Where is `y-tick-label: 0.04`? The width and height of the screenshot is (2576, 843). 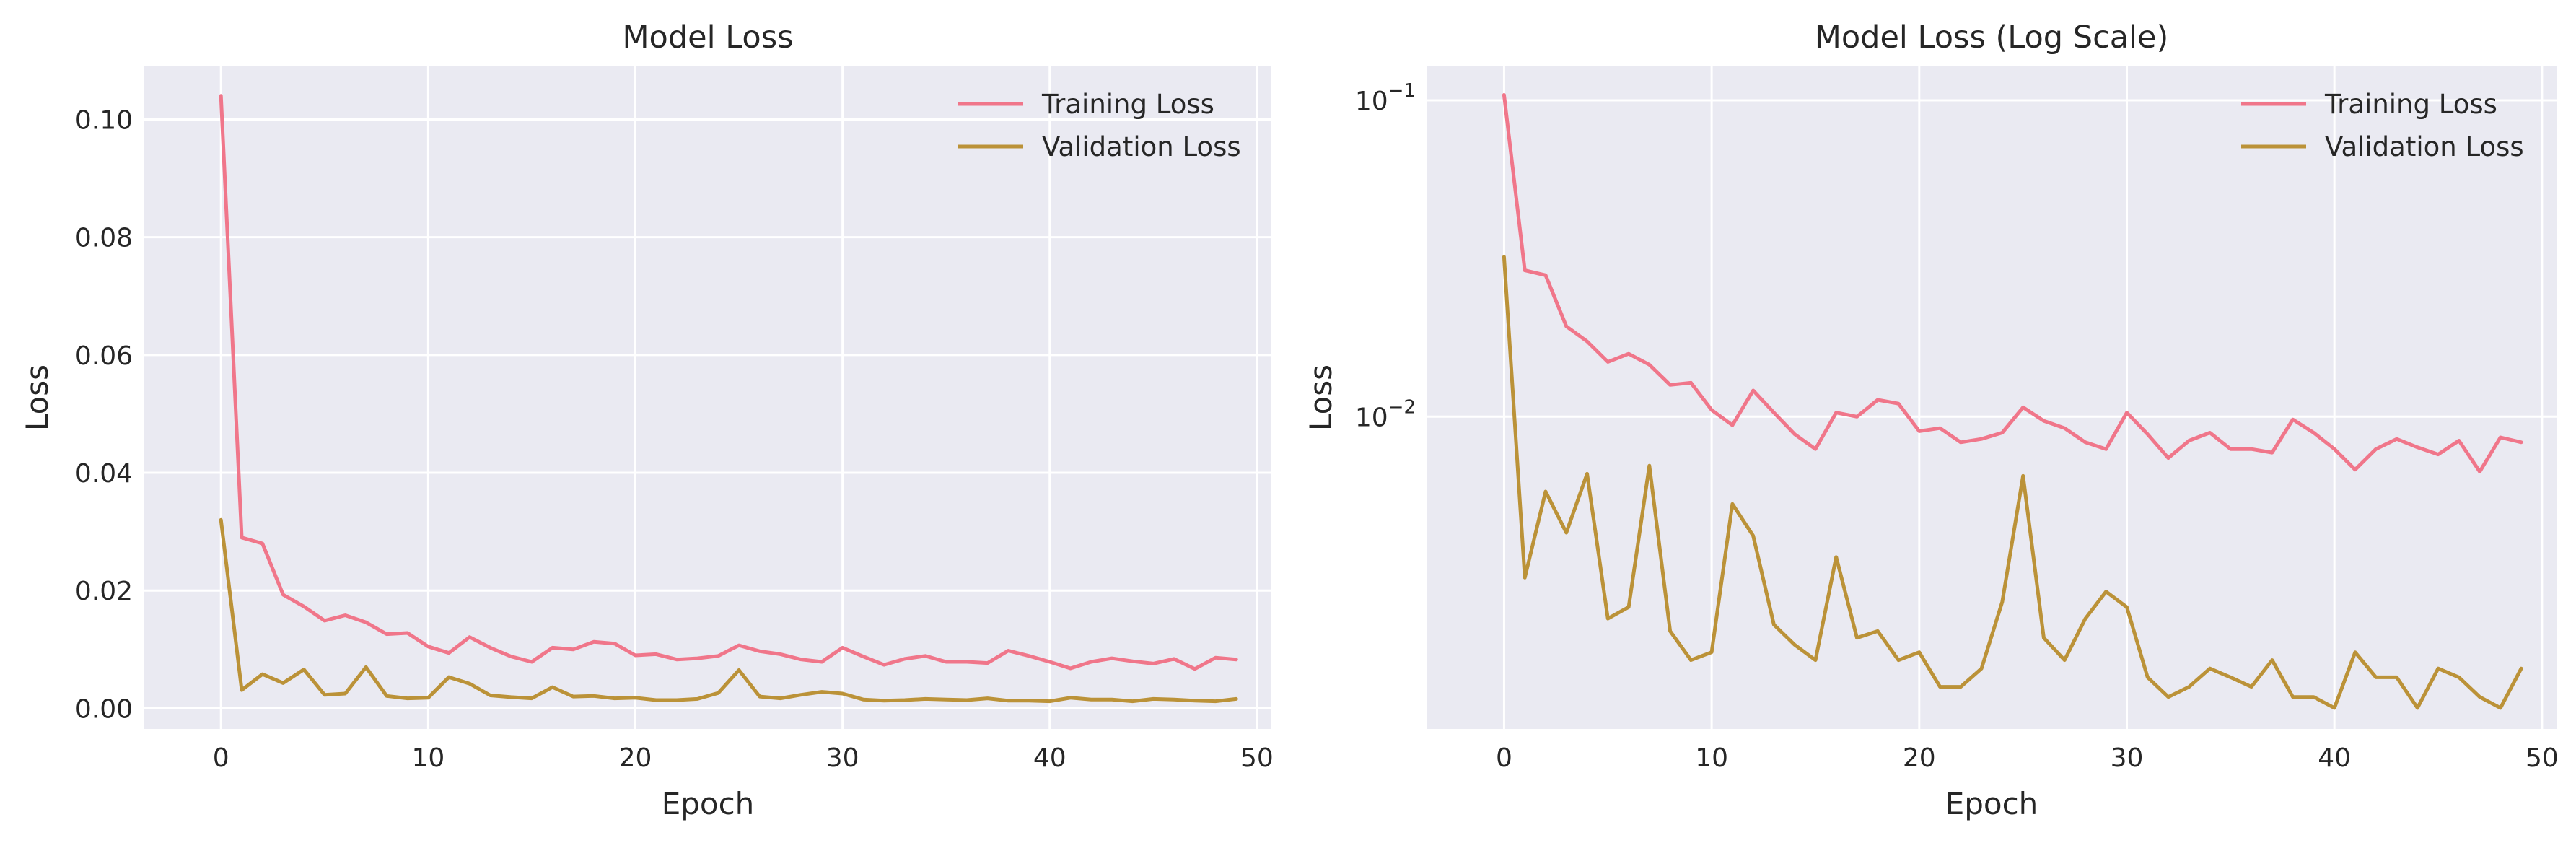
y-tick-label: 0.04 is located at coordinates (104, 474).